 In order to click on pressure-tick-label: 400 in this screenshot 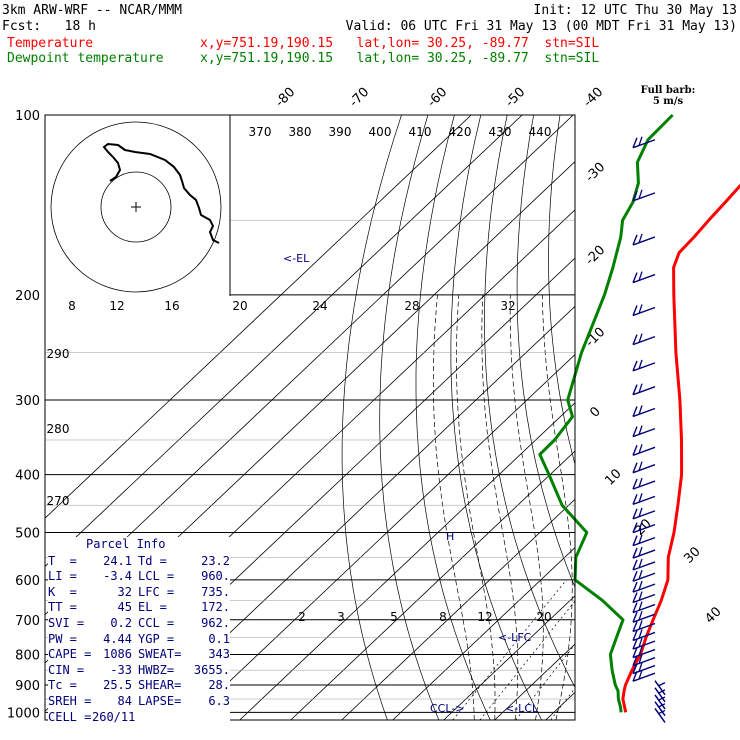, I will do `click(27, 476)`.